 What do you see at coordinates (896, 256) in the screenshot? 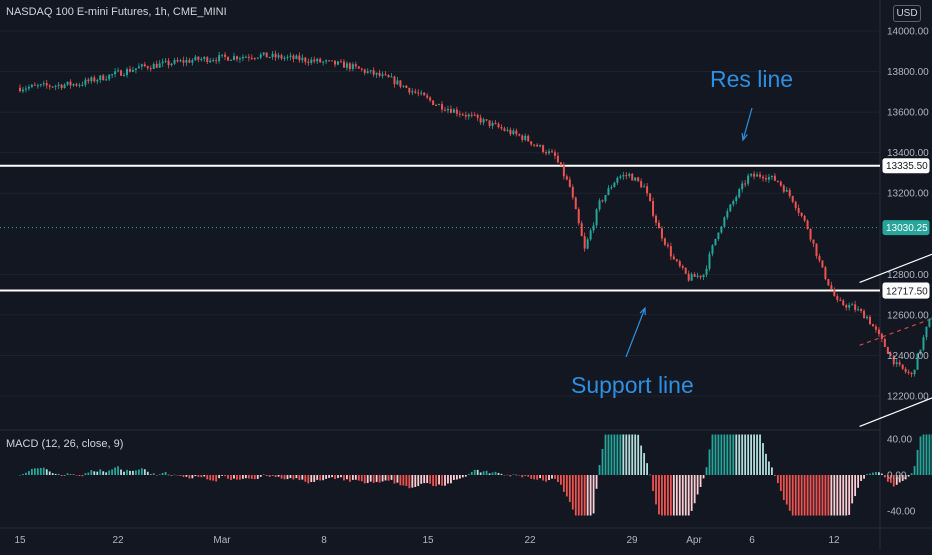
I see `trend-channel` at bounding box center [896, 256].